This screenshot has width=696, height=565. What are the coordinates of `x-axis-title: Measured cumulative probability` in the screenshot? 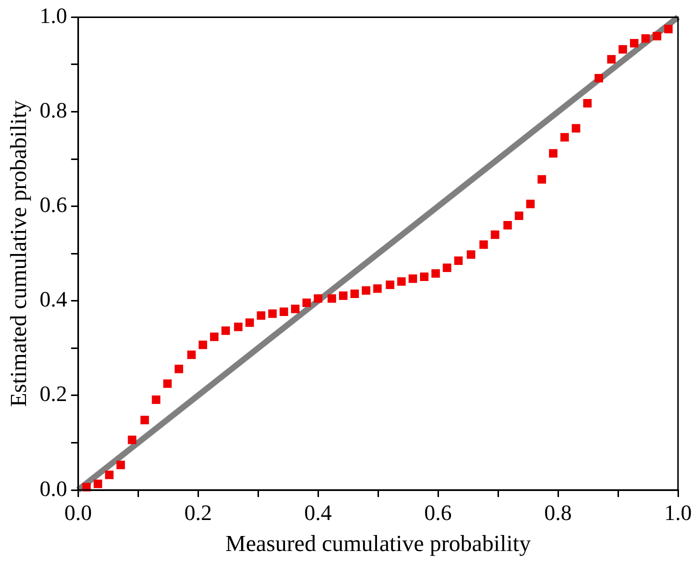 It's located at (378, 543).